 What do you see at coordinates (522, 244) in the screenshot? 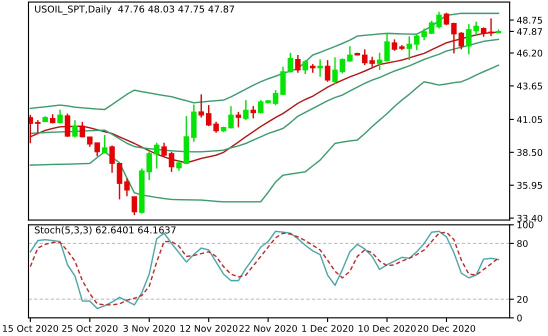
I see `y-tick-label: 80` at bounding box center [522, 244].